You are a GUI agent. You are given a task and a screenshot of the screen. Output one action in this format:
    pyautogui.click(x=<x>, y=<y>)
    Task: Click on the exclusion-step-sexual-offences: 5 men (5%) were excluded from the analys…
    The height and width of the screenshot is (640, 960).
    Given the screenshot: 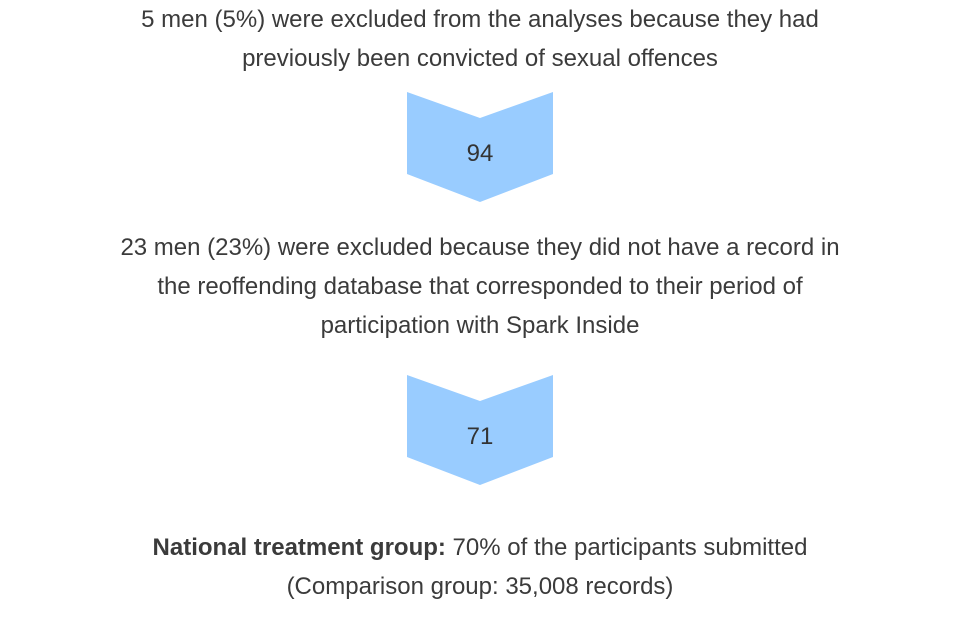 What is the action you would take?
    pyautogui.click(x=480, y=39)
    